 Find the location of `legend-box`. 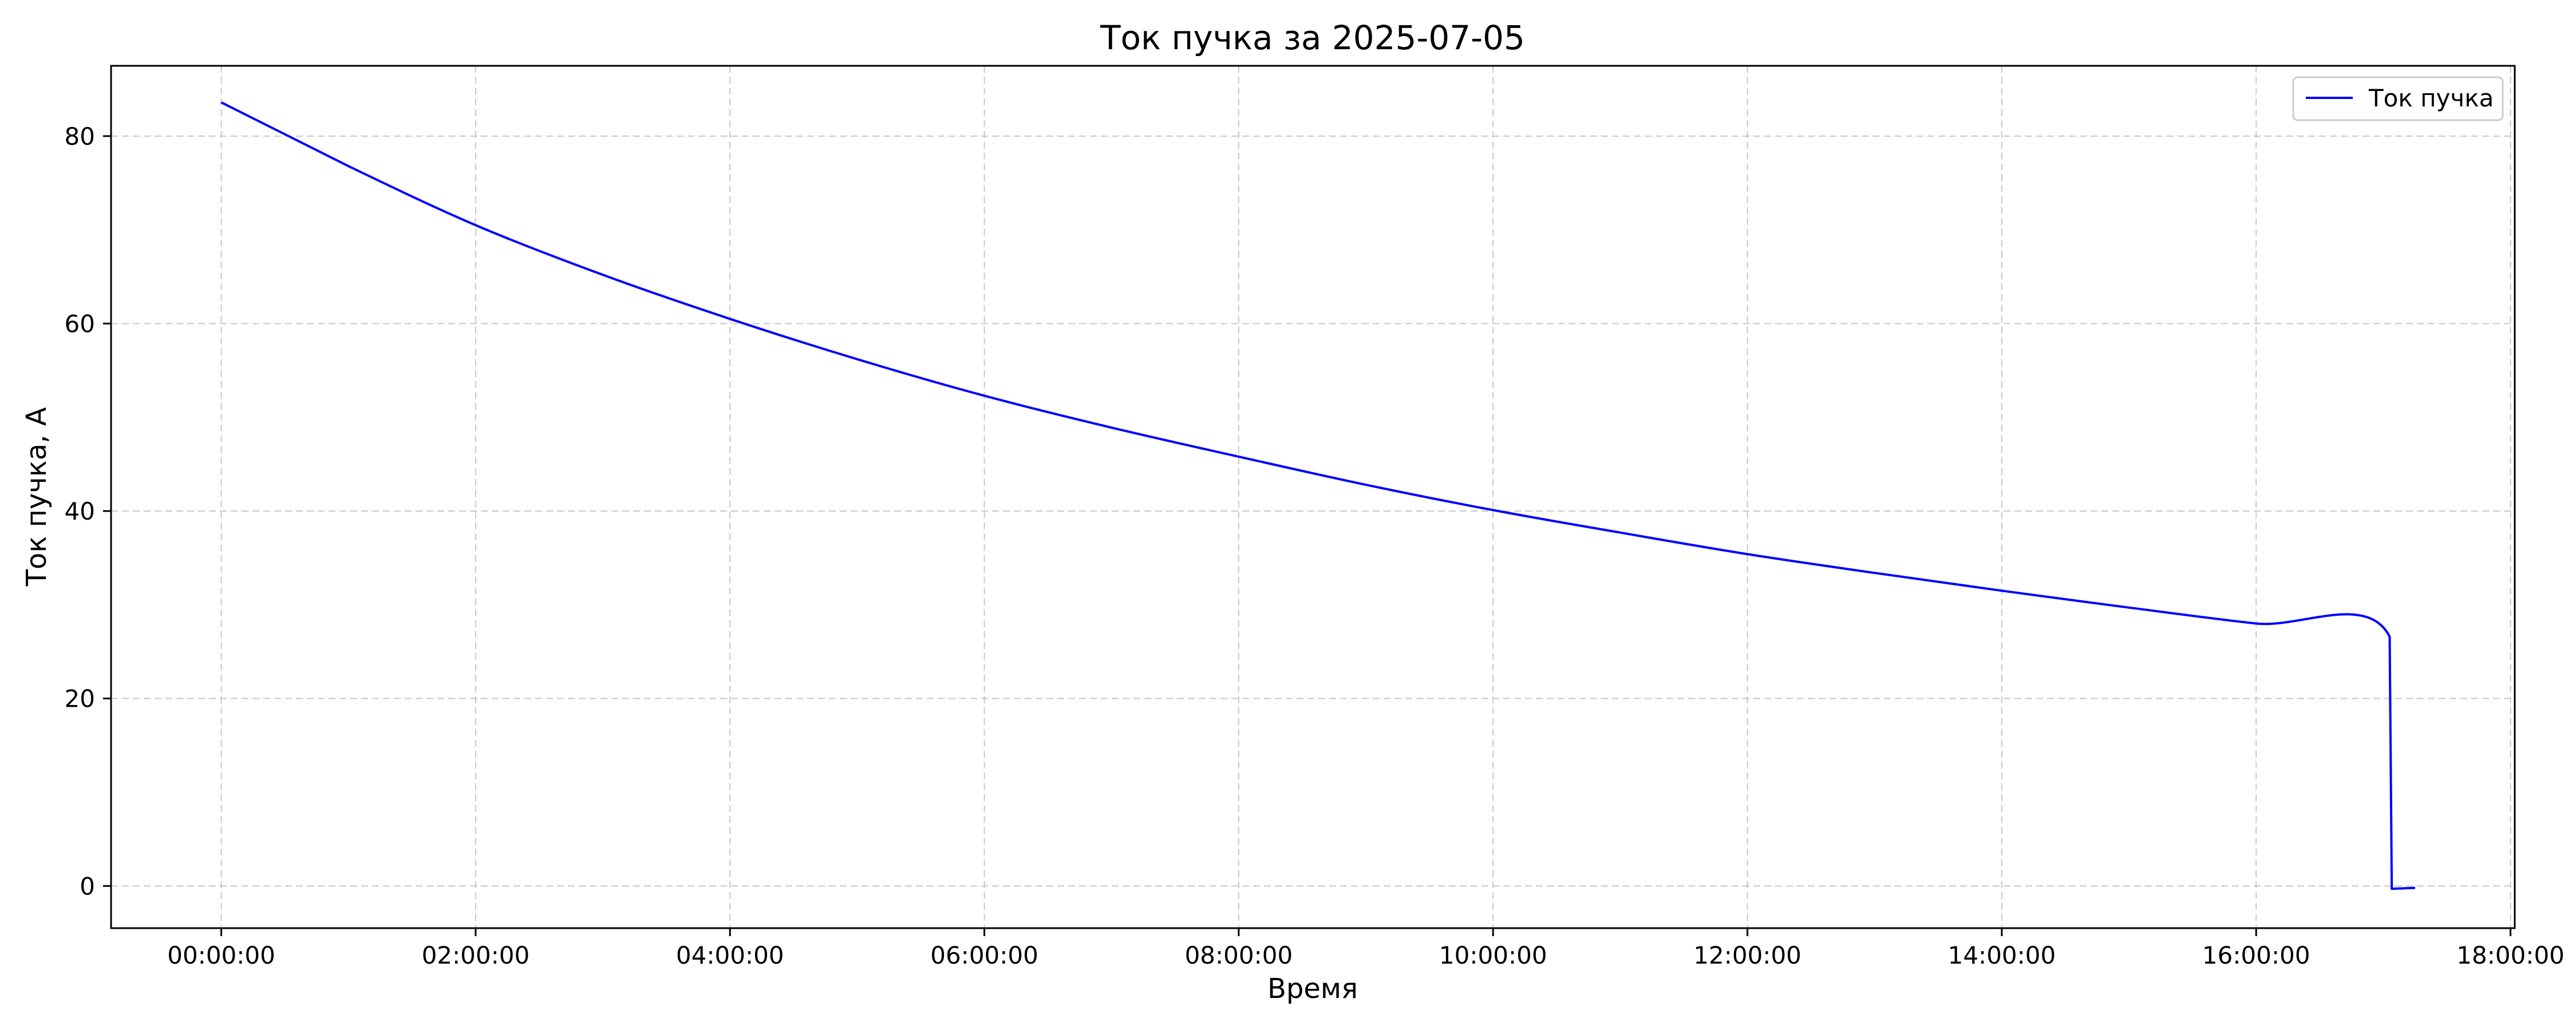

legend-box is located at coordinates (2398, 98).